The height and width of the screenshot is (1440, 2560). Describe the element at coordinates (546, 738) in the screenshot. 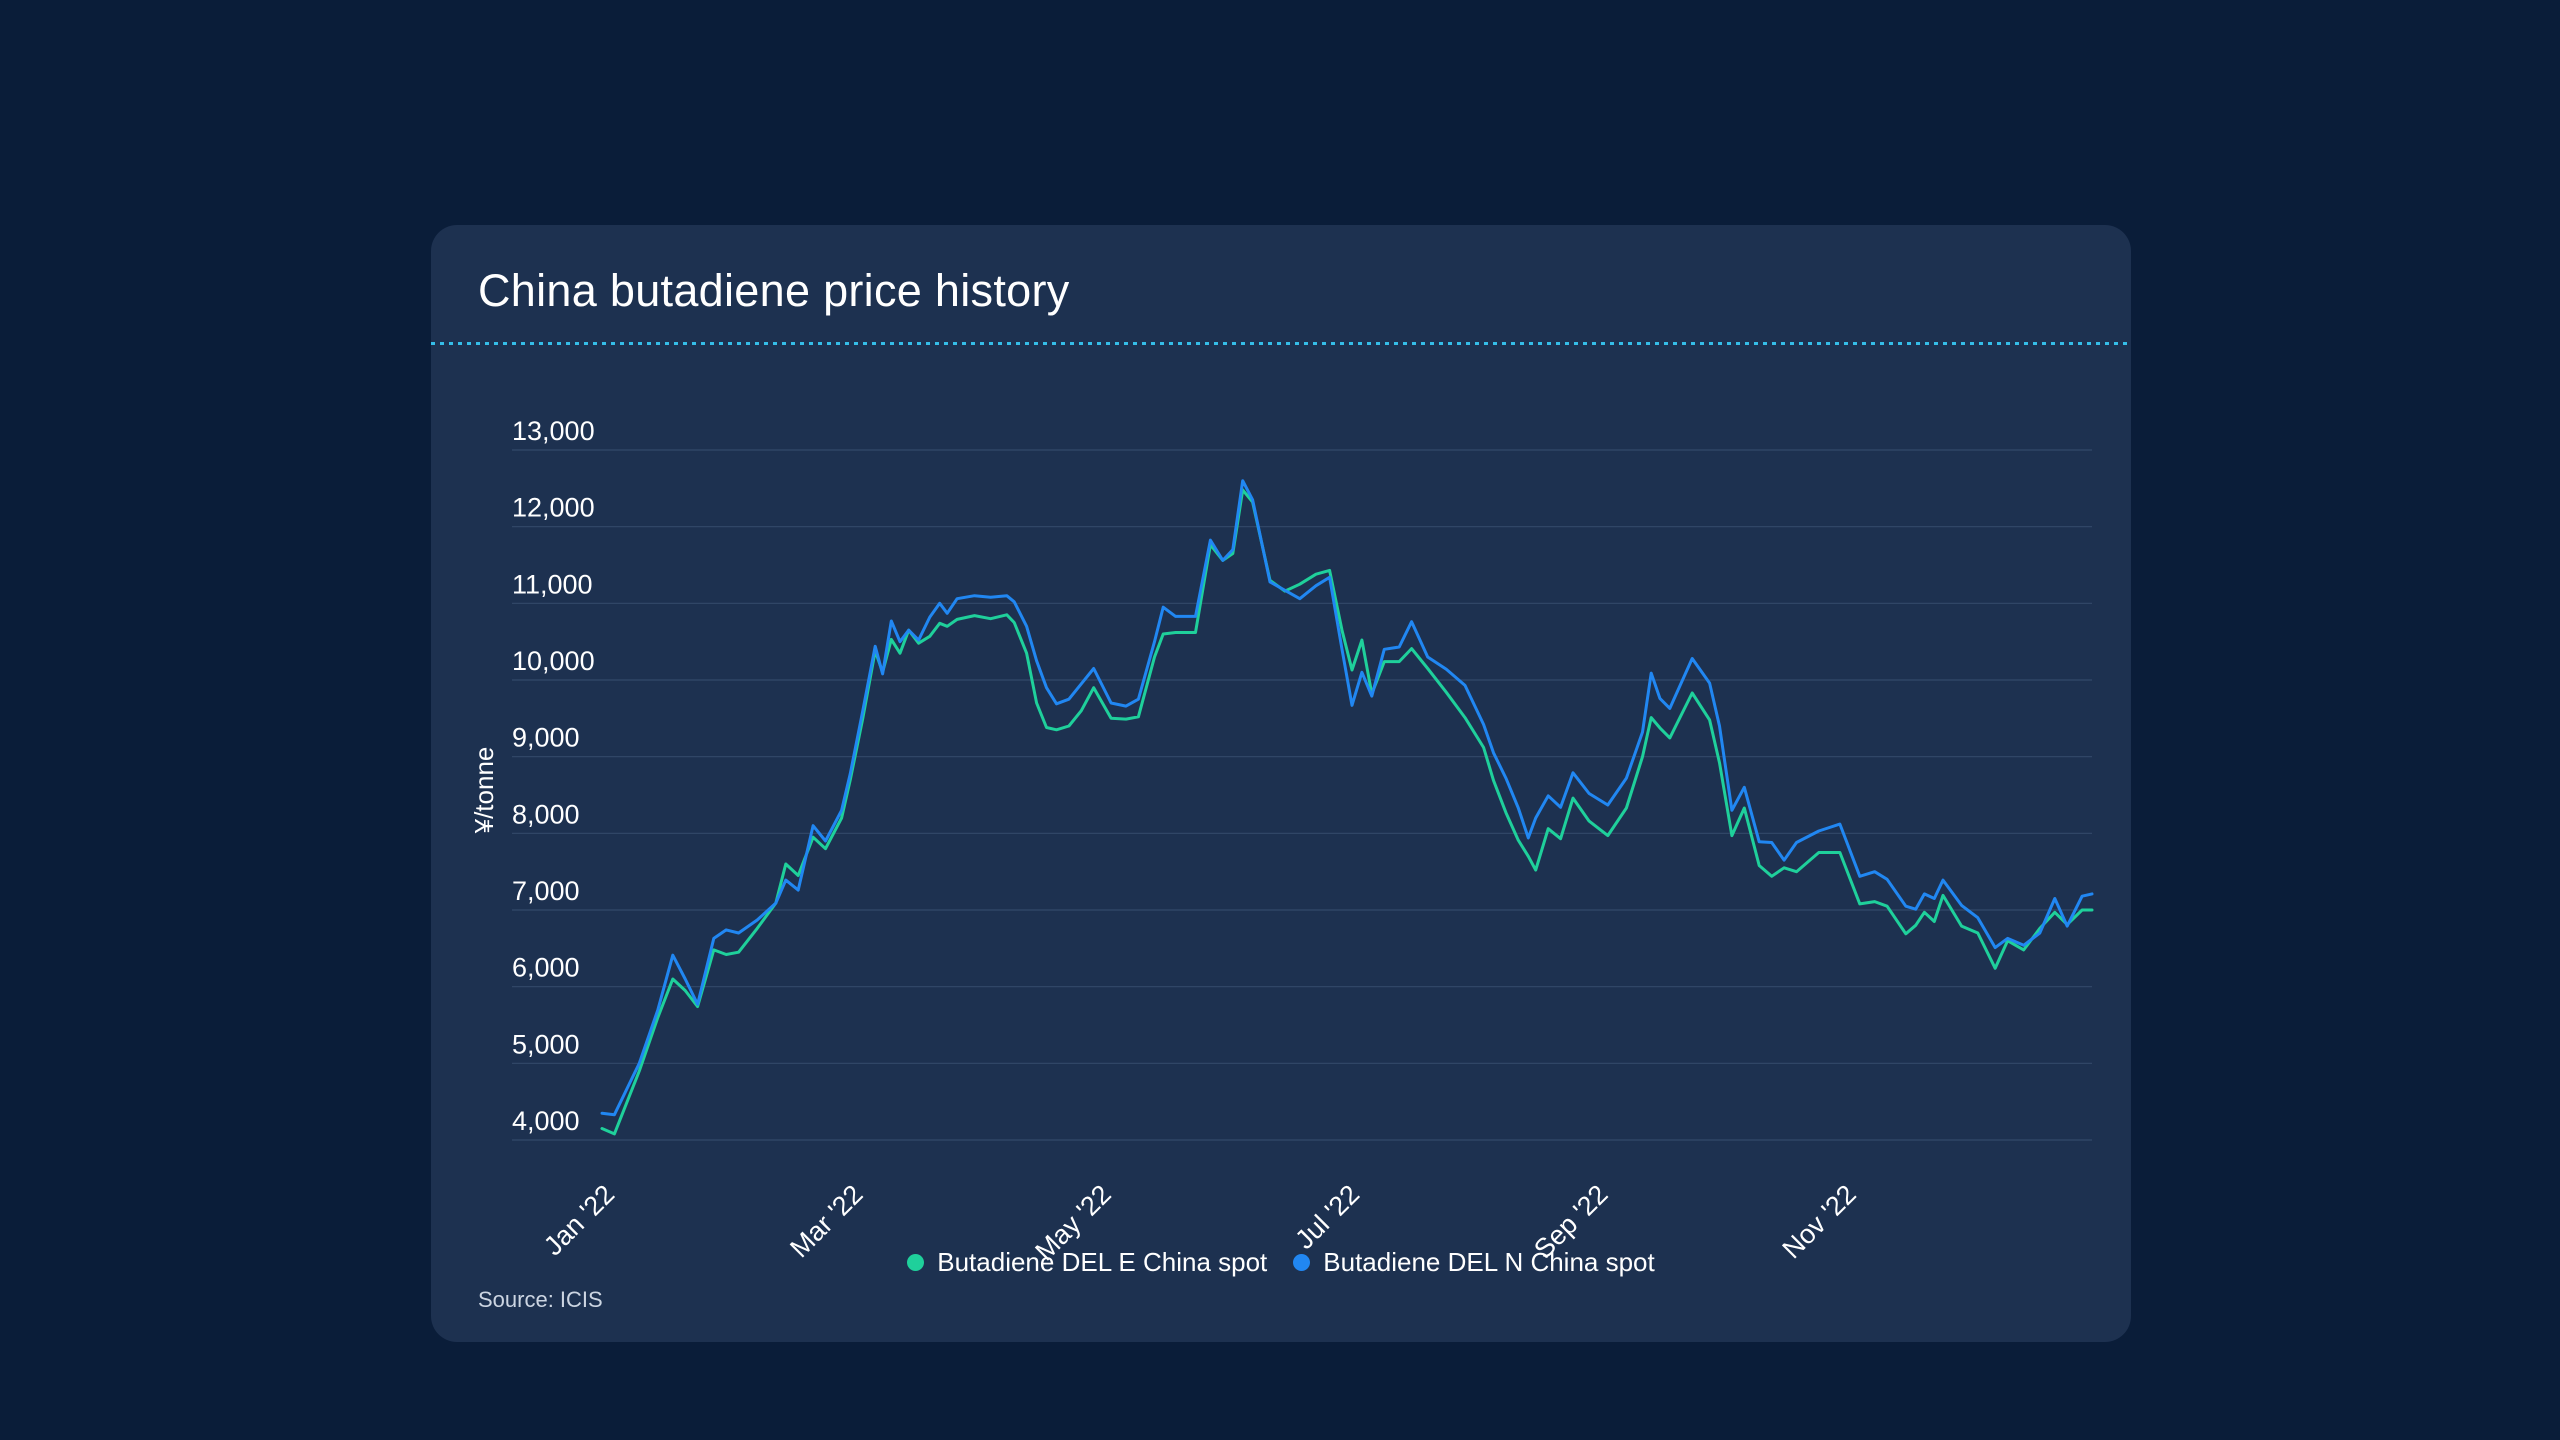

I see `y-tick-label: 9,000` at that location.